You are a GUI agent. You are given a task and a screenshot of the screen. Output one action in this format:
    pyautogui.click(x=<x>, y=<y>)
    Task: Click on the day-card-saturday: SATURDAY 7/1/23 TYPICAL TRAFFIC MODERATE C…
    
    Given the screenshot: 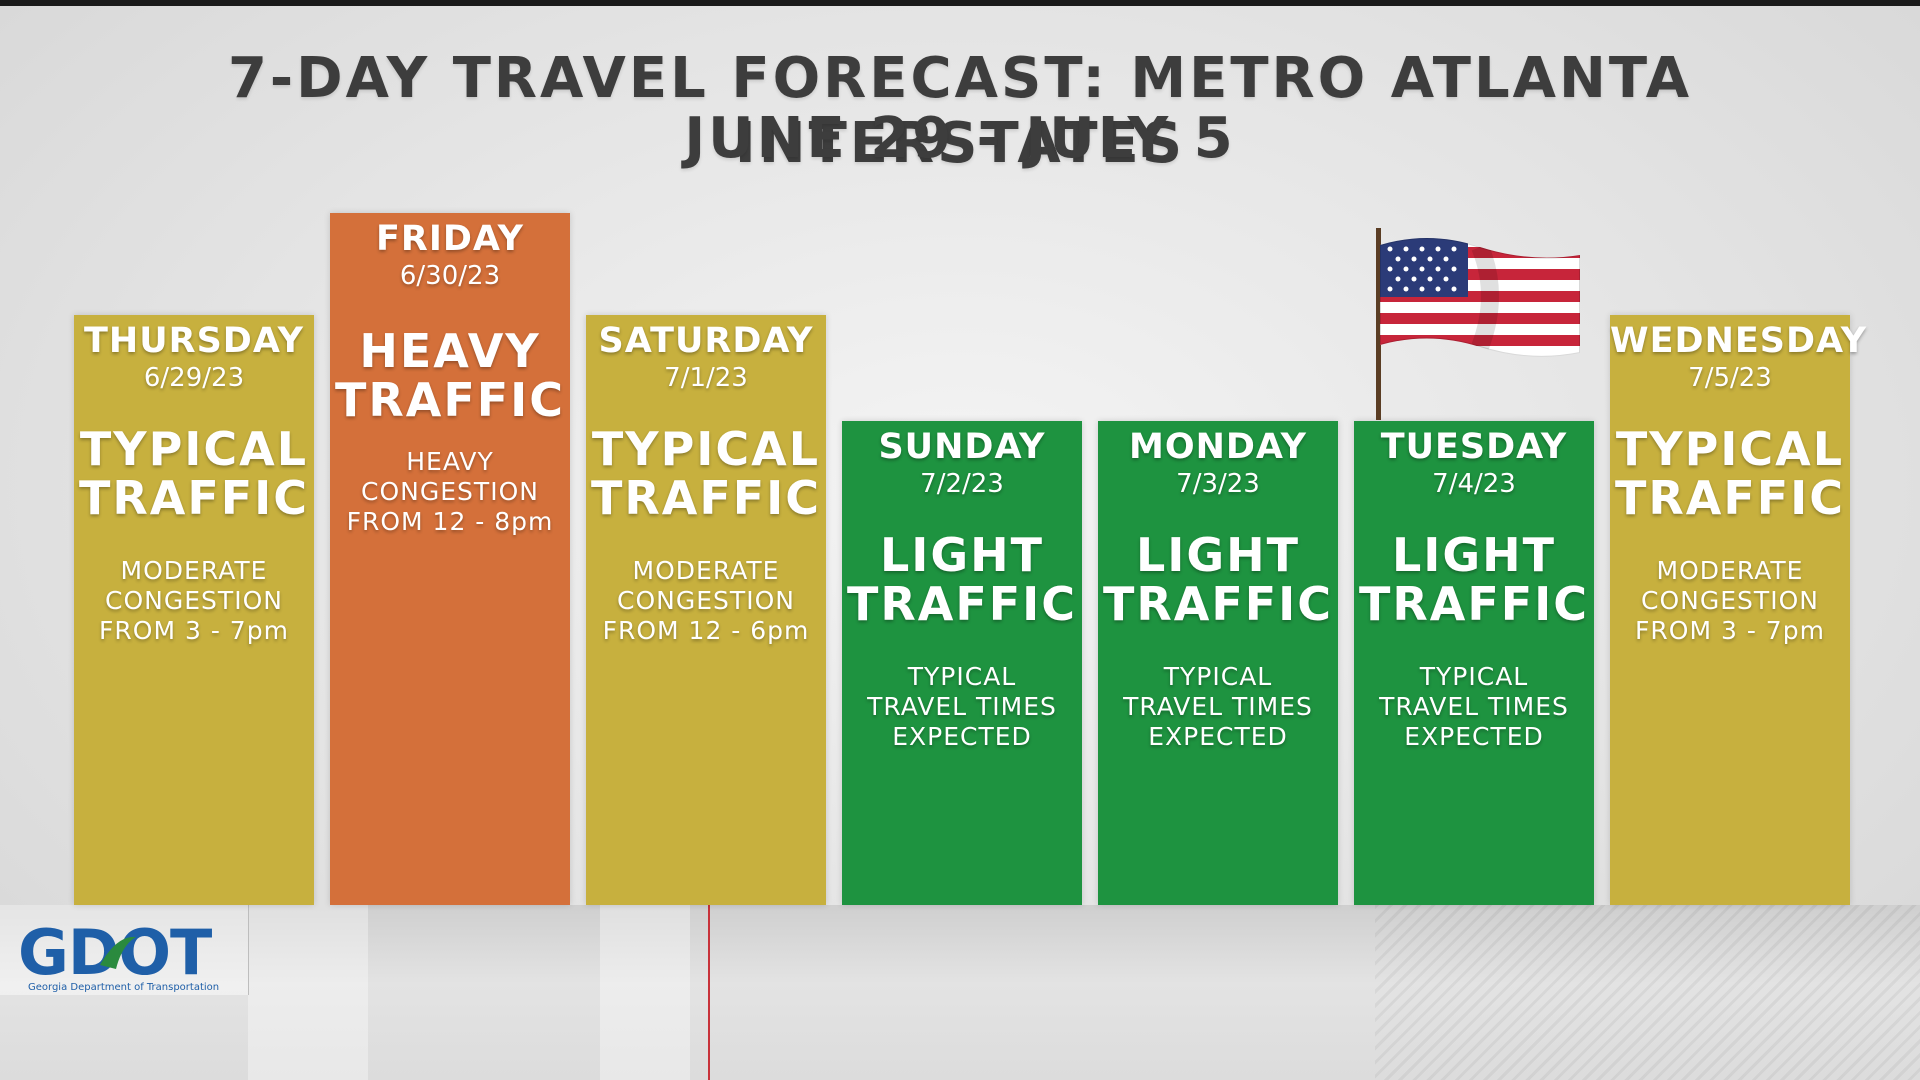 What is the action you would take?
    pyautogui.click(x=706, y=610)
    